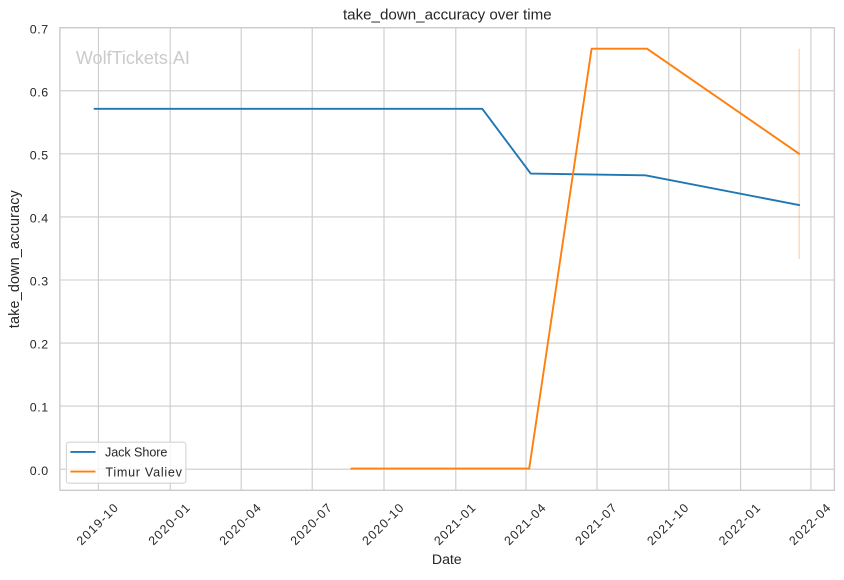  I want to click on svg-text: 0.0, so click(39, 471).